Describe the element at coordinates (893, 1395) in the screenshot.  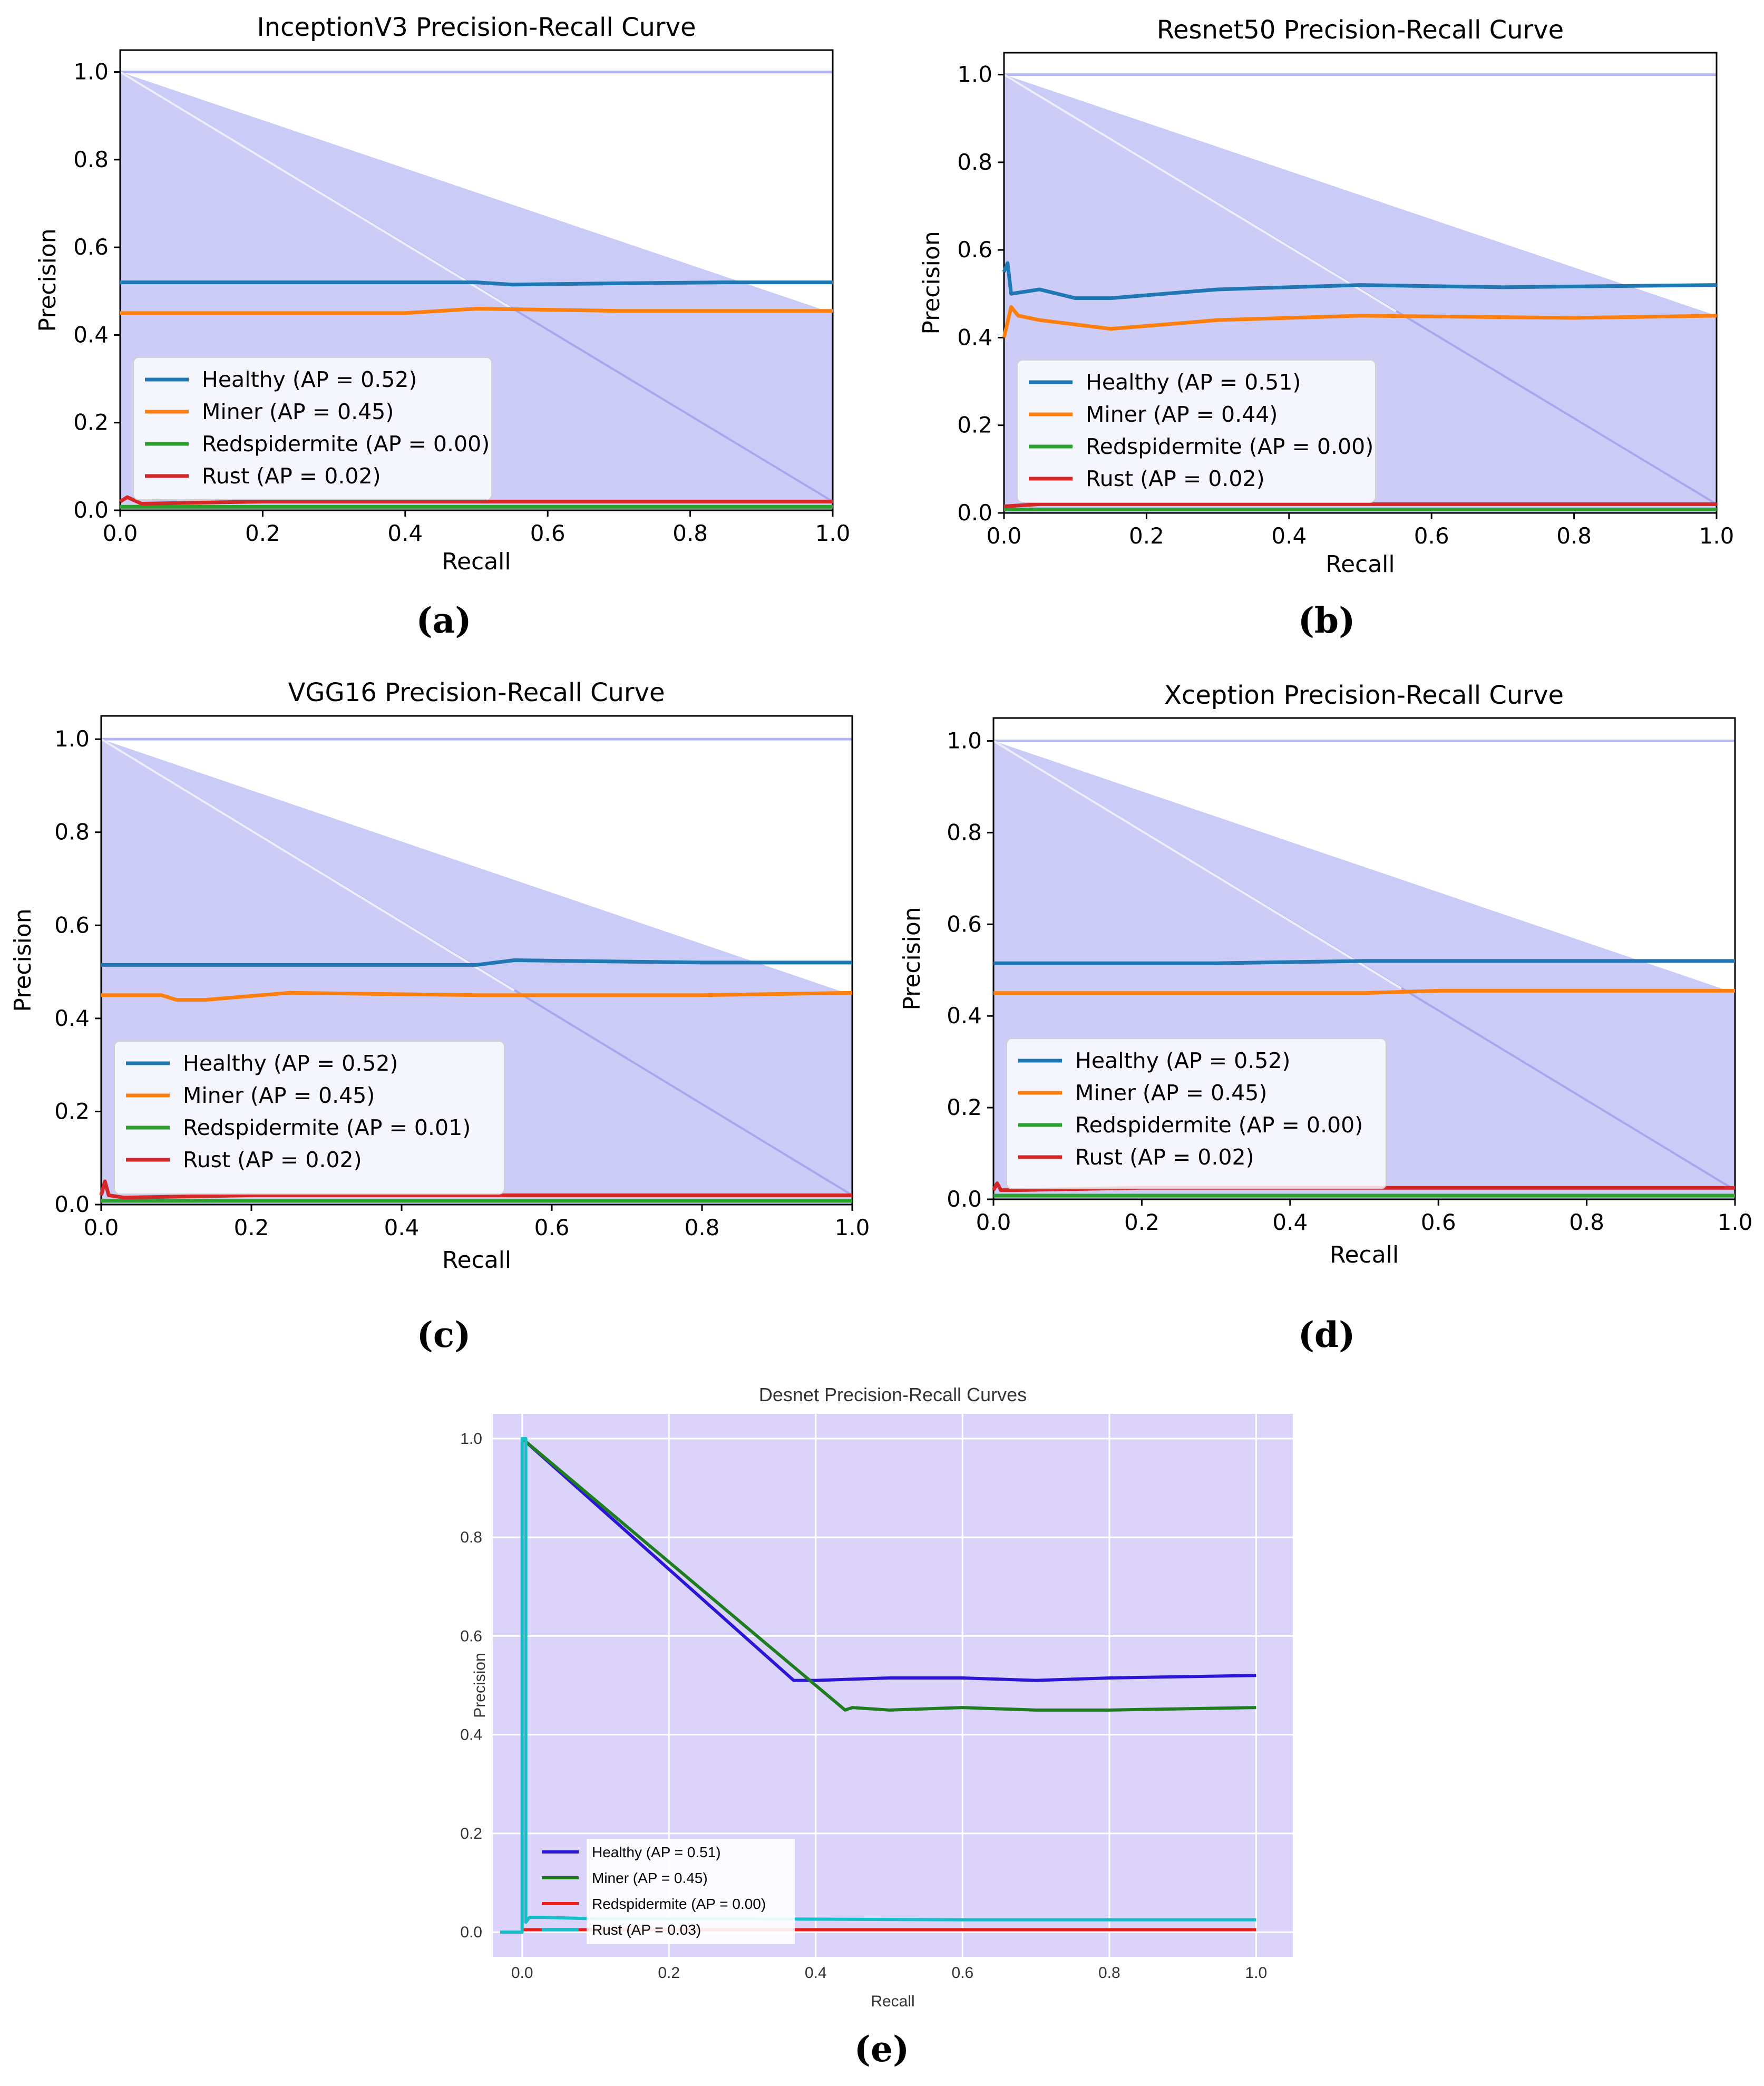
I see `chart-title: Desnet Precision-Recall Curves` at that location.